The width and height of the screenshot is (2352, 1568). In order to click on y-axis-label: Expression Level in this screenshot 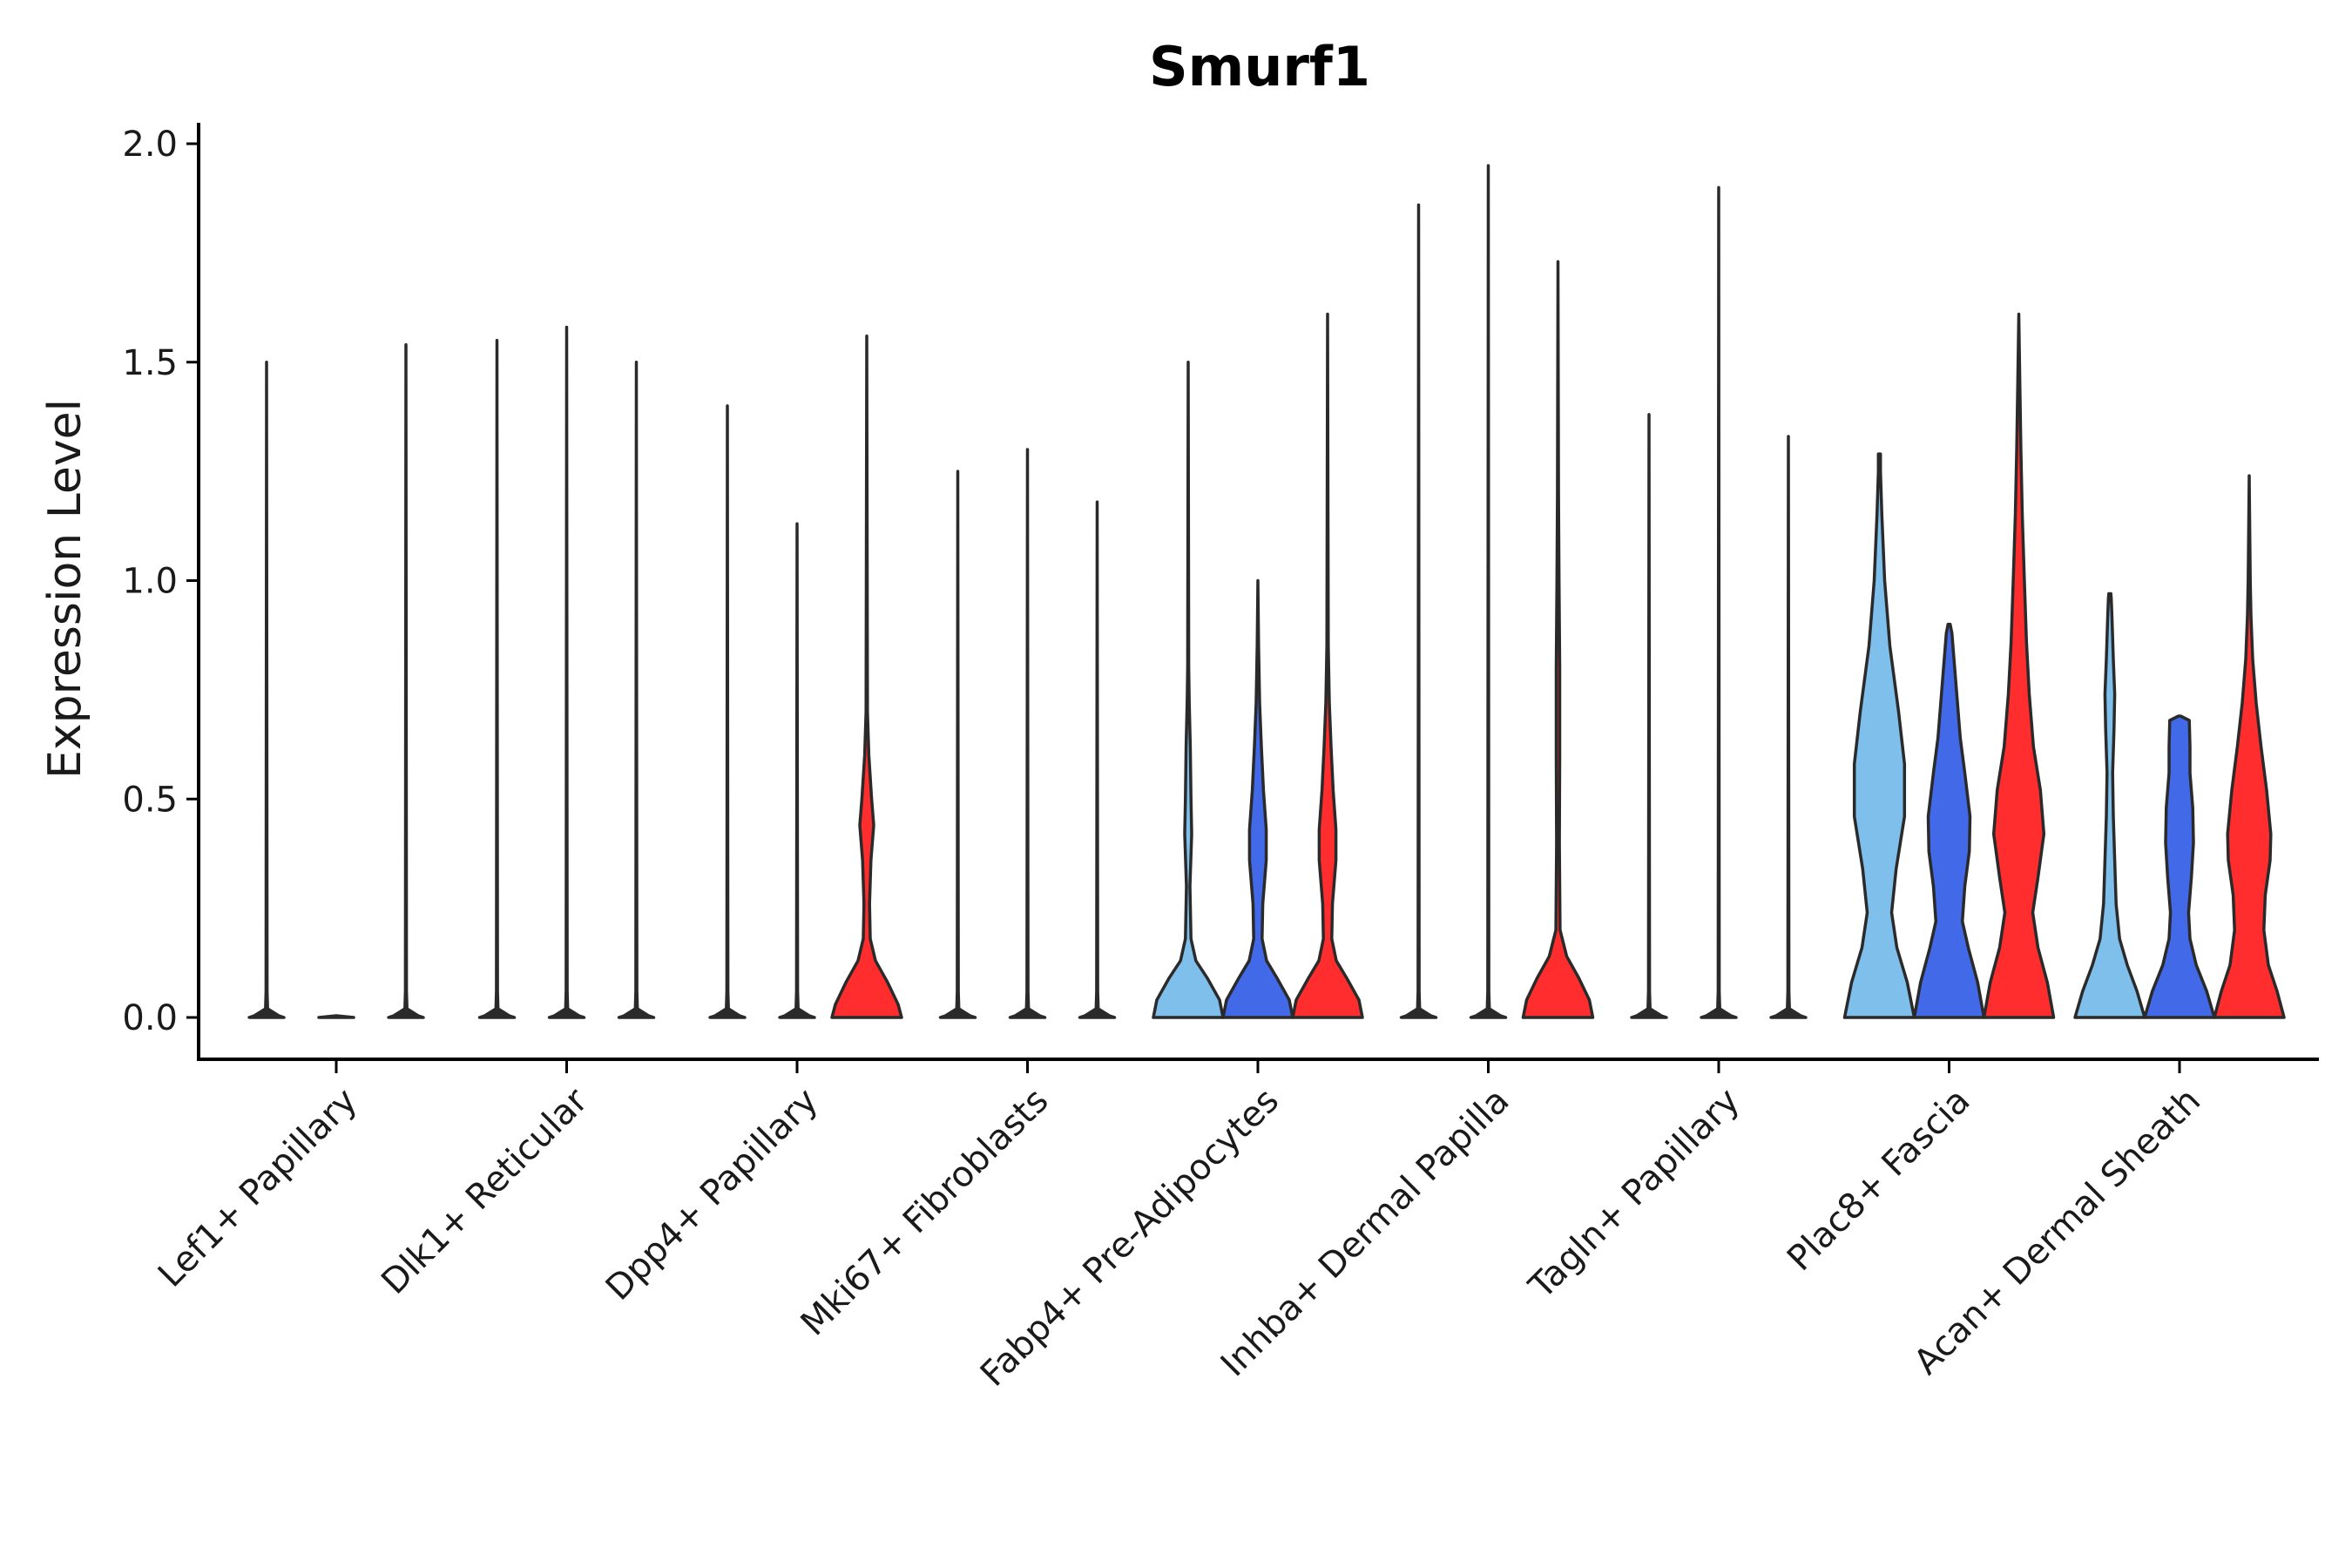, I will do `click(65, 589)`.